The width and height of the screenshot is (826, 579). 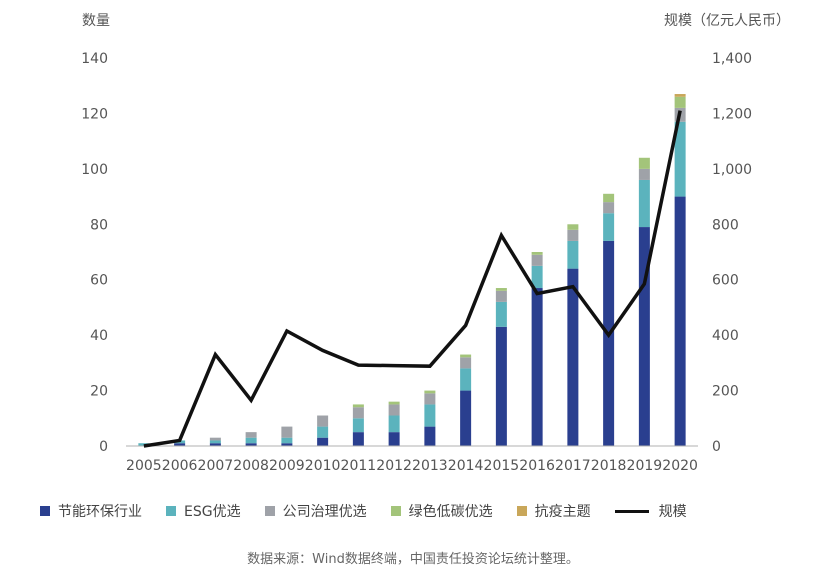 What do you see at coordinates (466, 466) in the screenshot?
I see `x-tick-label: 2014` at bounding box center [466, 466].